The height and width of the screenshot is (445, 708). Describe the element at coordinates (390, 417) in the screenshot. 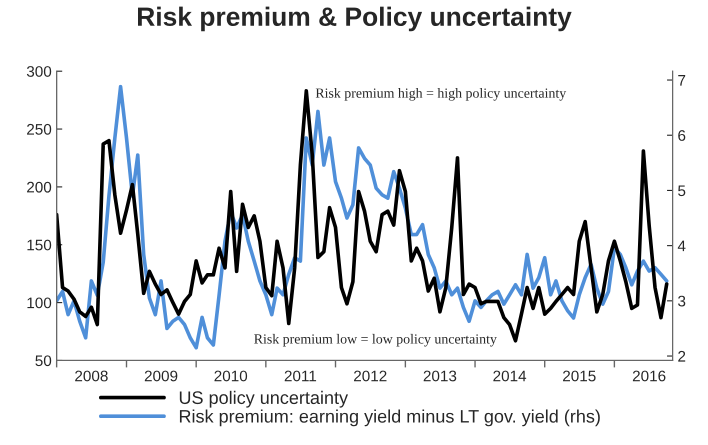

I see `legend-label: Risk premium: earning yield minus LT gov. yield (rhs)` at that location.